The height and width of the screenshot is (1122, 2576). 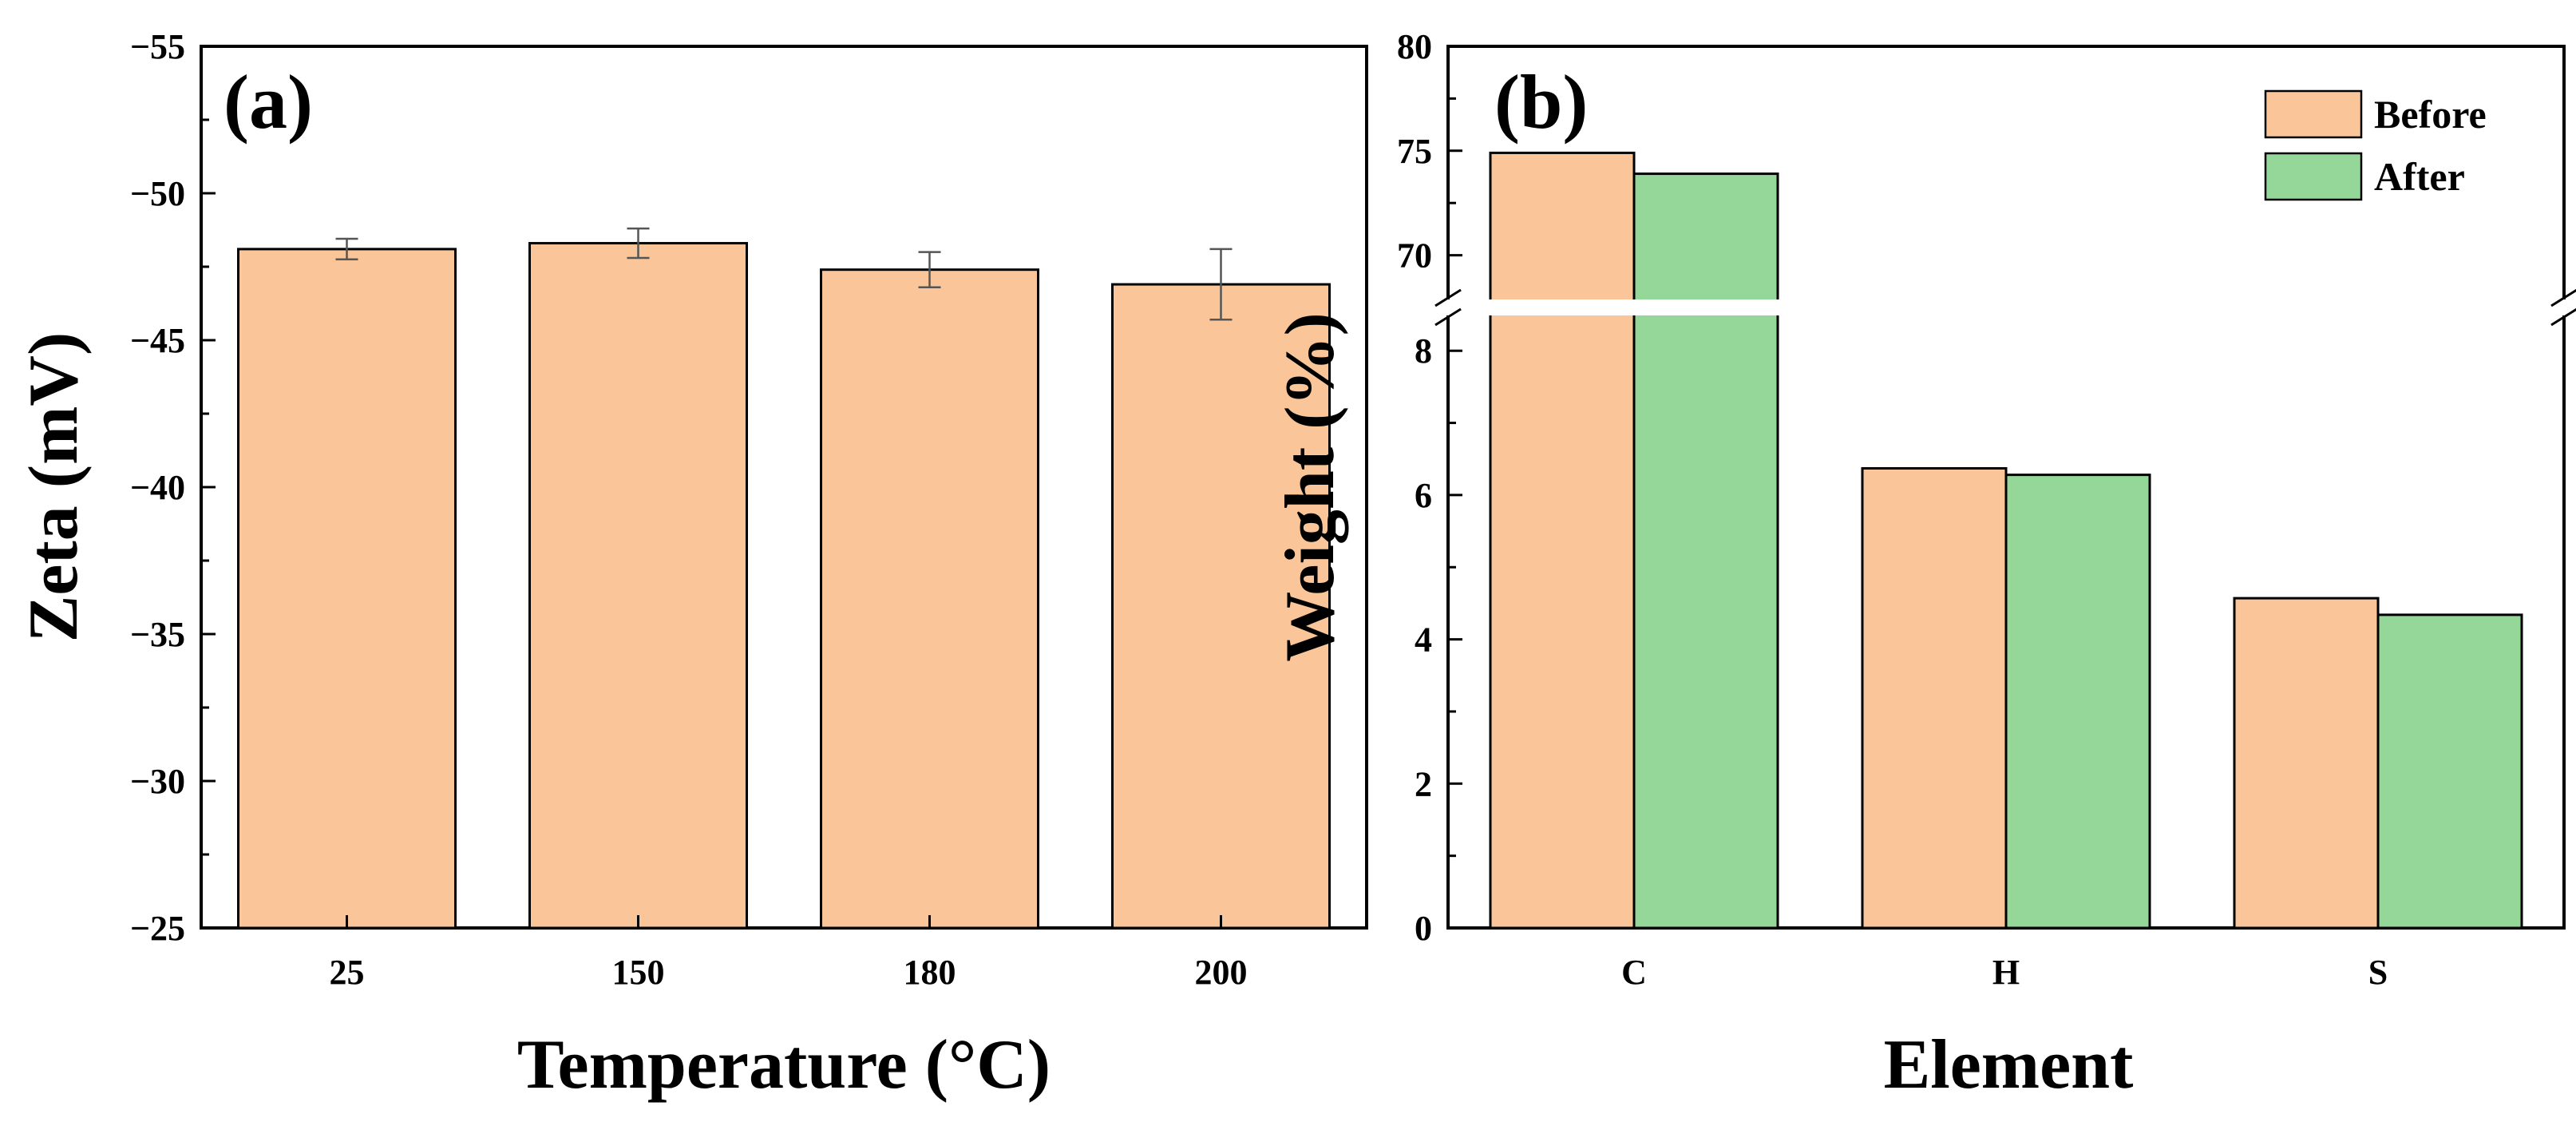 I want to click on axis-break-gap-right, so click(x=2564, y=307).